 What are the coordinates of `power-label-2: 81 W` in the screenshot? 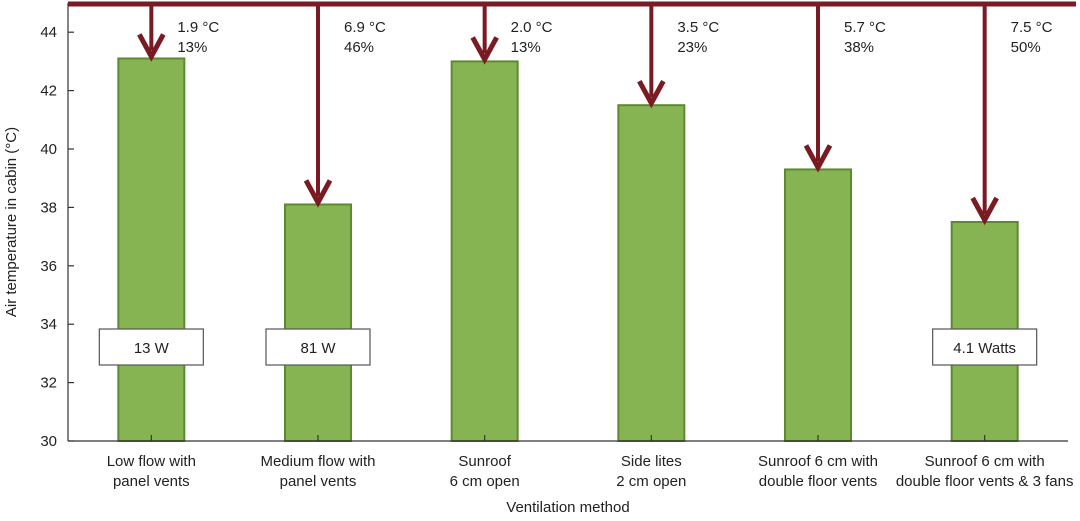 It's located at (318, 348).